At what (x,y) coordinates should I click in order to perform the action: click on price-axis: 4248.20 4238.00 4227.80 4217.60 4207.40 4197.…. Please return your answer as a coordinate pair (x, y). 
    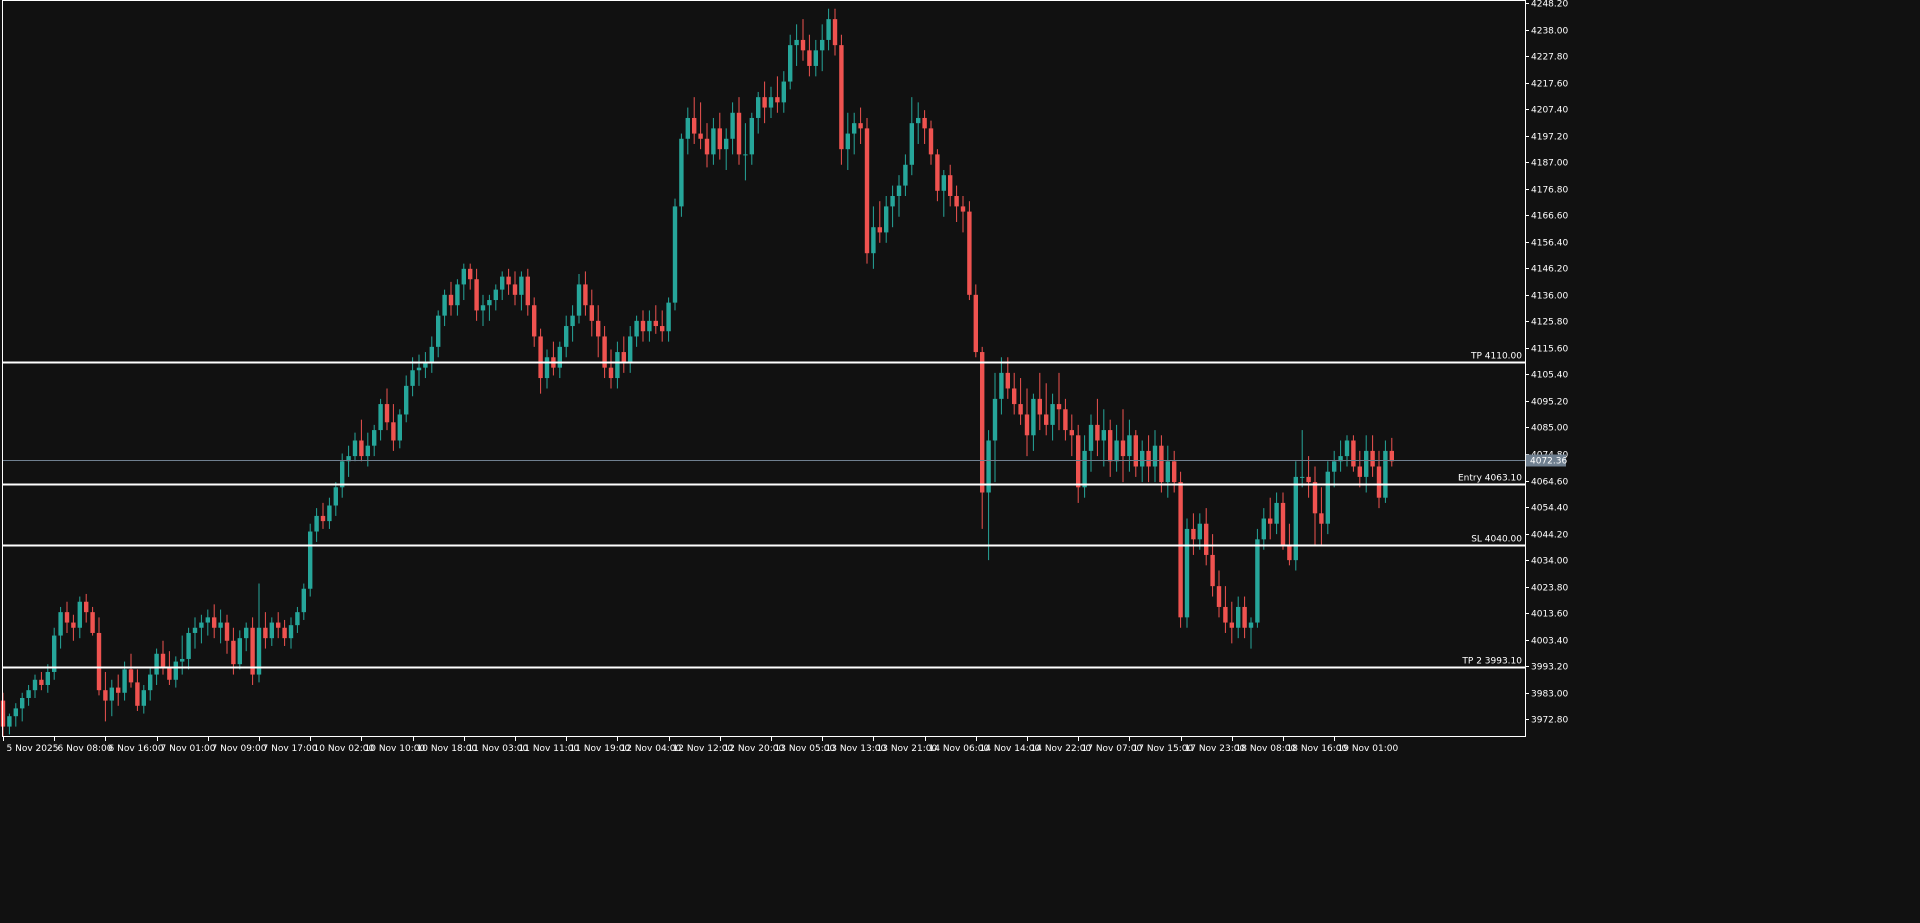
    Looking at the image, I should click on (1546, 363).